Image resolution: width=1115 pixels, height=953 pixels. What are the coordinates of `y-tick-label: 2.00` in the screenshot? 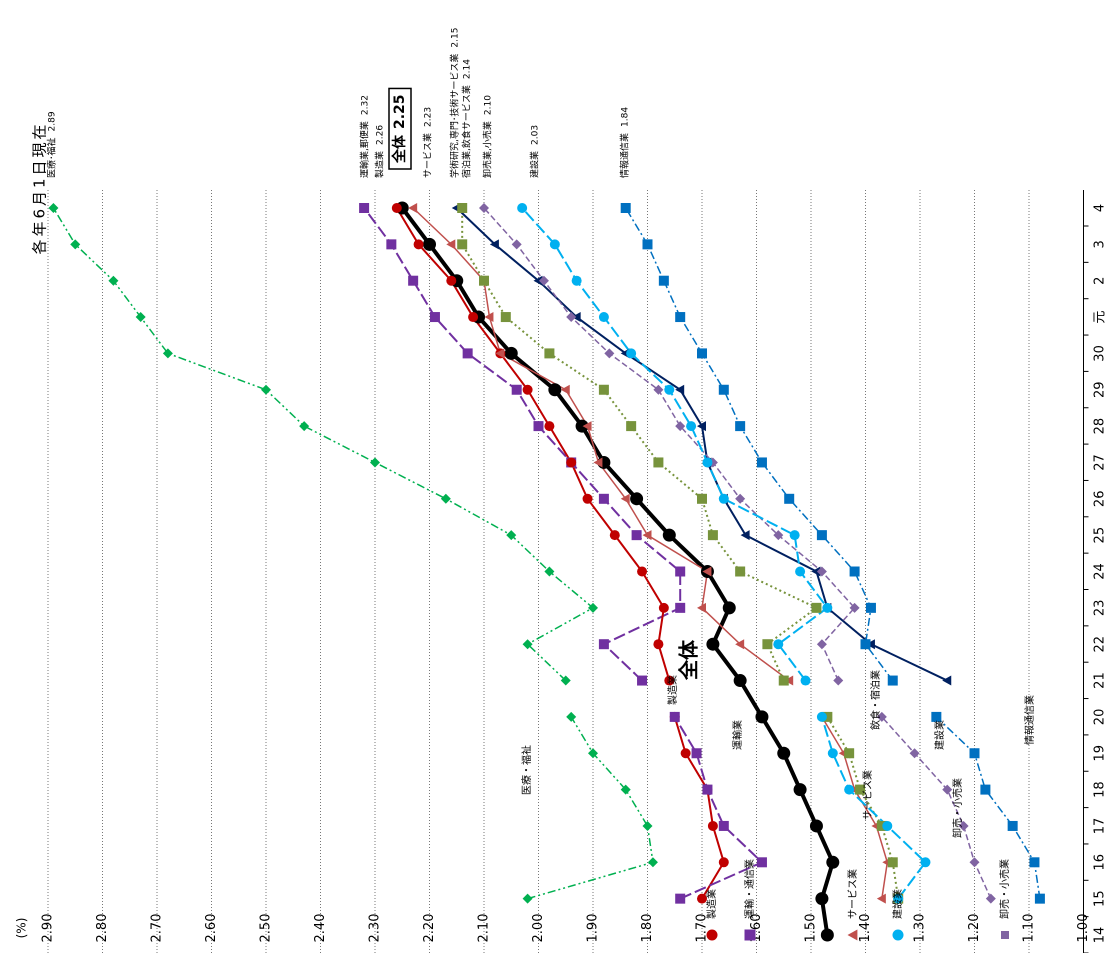 It's located at (538, 928).